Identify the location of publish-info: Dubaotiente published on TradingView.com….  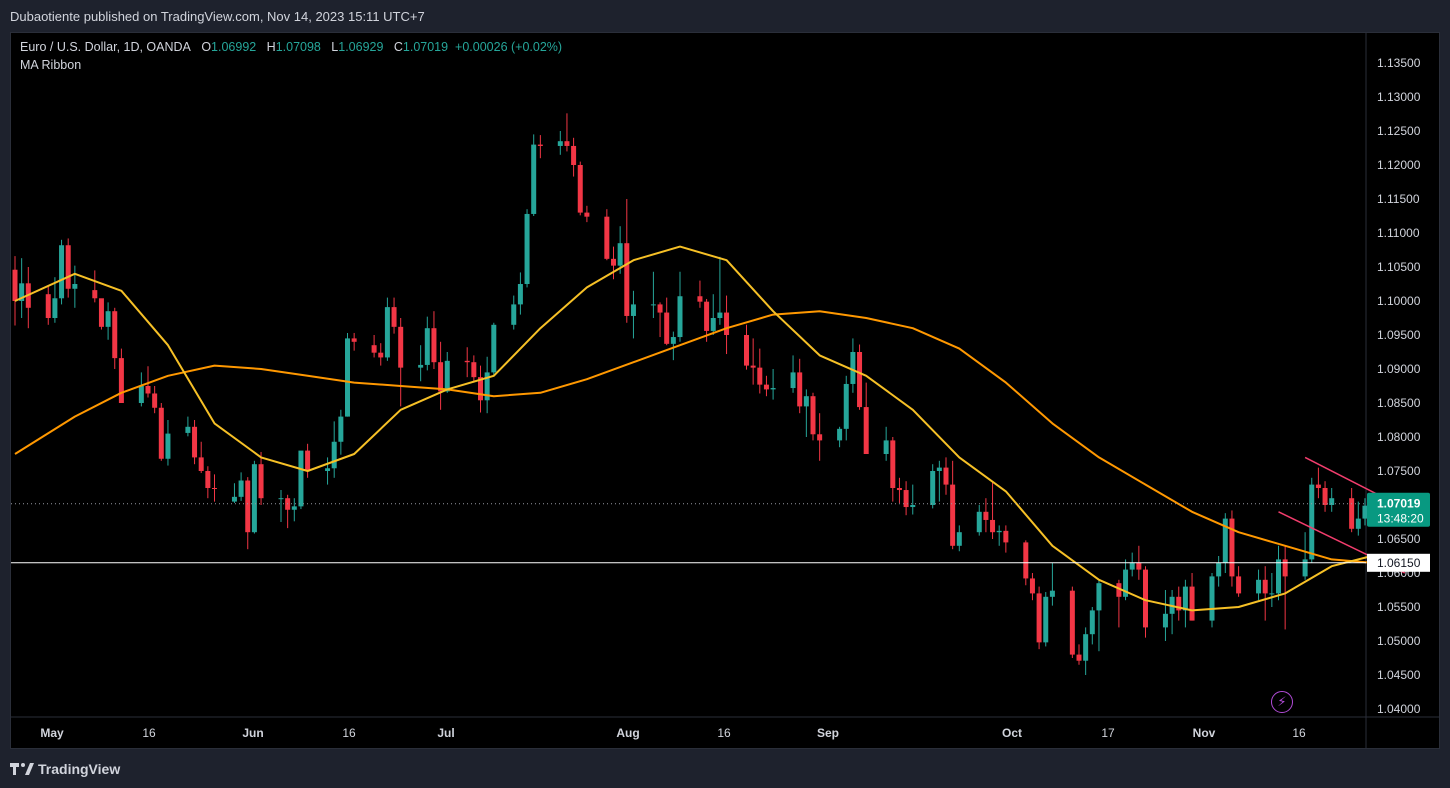
(217, 16).